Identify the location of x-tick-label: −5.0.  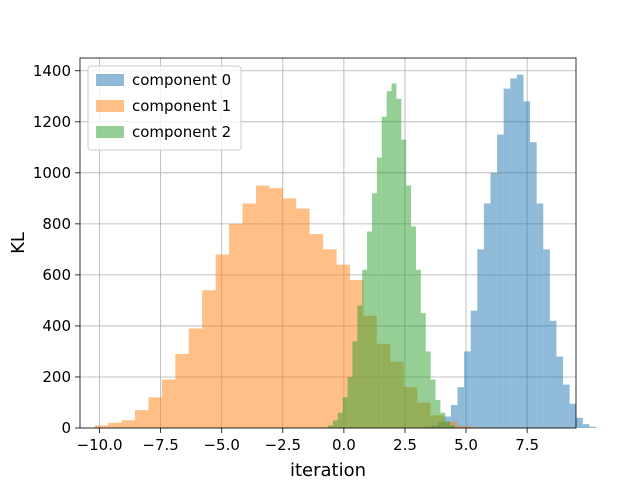
(221, 445).